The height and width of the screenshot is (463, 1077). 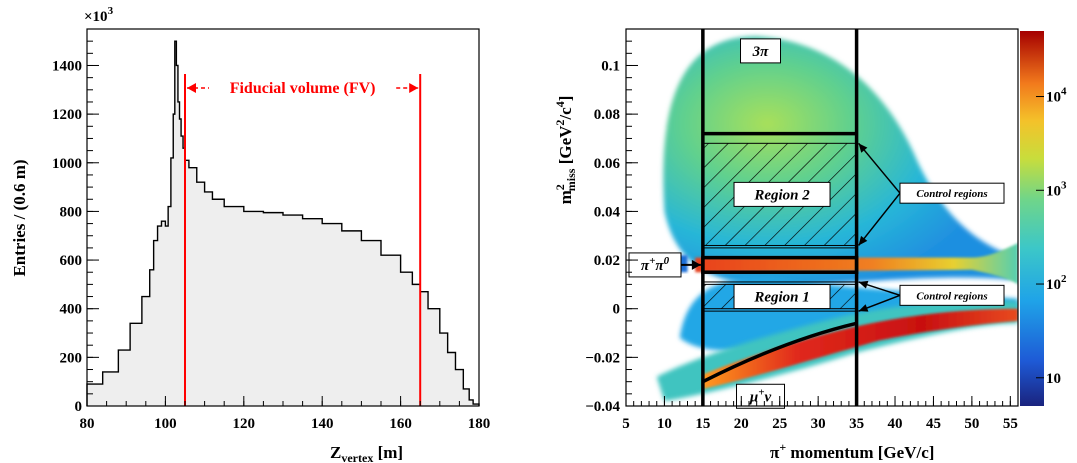 What do you see at coordinates (71, 358) in the screenshot?
I see `y-tick-label: 200` at bounding box center [71, 358].